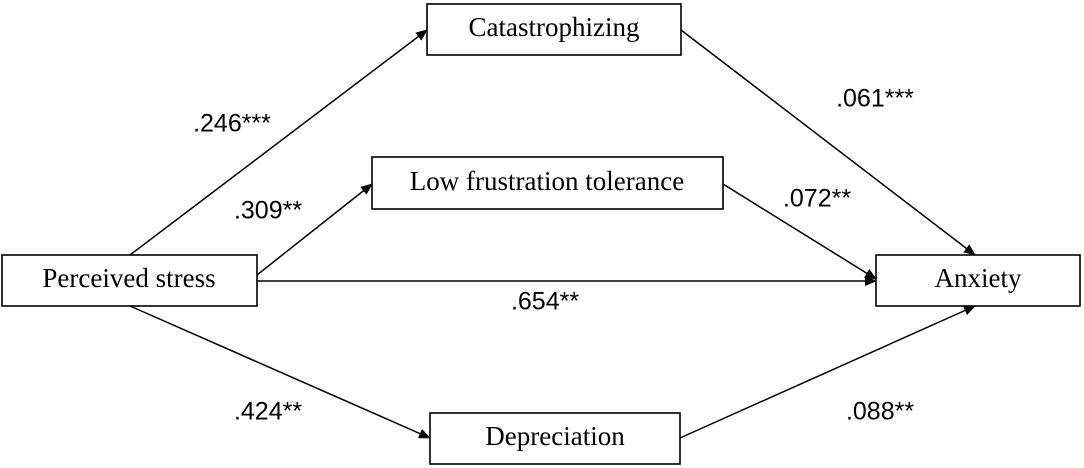 Image resolution: width=1084 pixels, height=468 pixels. What do you see at coordinates (880, 412) in the screenshot?
I see `edge-label: .088**` at bounding box center [880, 412].